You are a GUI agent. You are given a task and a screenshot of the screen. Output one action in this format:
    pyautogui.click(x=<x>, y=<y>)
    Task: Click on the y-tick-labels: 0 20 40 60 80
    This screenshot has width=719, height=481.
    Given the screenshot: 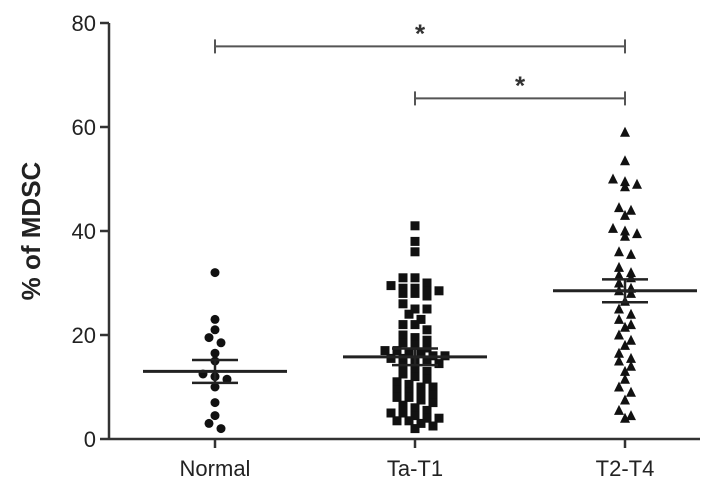 What is the action you would take?
    pyautogui.click(x=84, y=231)
    